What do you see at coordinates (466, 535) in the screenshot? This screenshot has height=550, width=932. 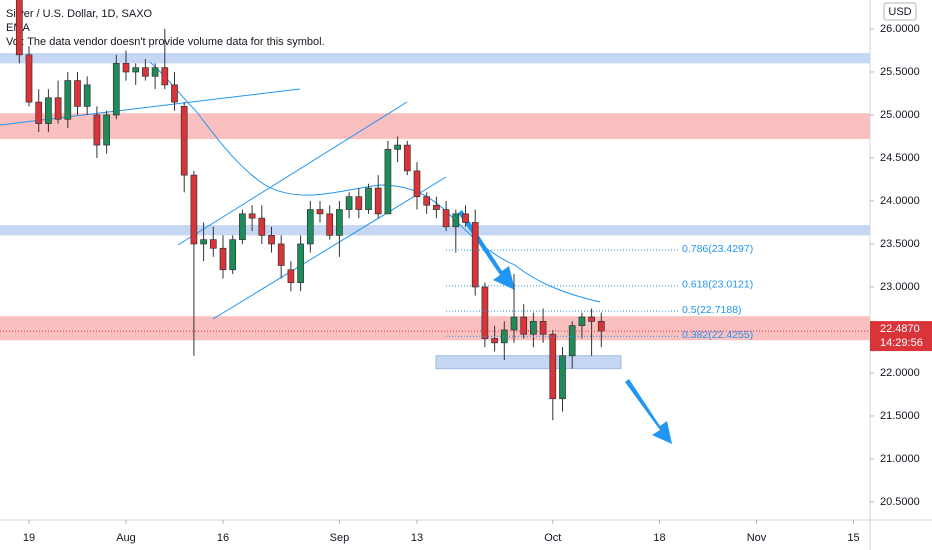 I see `time-axis` at bounding box center [466, 535].